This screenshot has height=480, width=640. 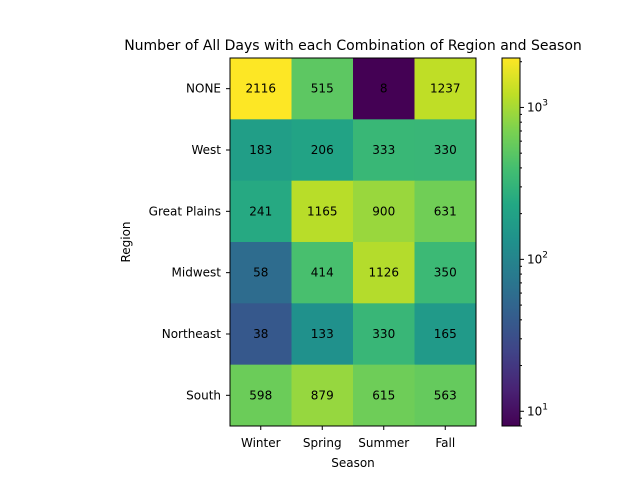 What do you see at coordinates (322, 443) in the screenshot?
I see `x-tick-label: Spring` at bounding box center [322, 443].